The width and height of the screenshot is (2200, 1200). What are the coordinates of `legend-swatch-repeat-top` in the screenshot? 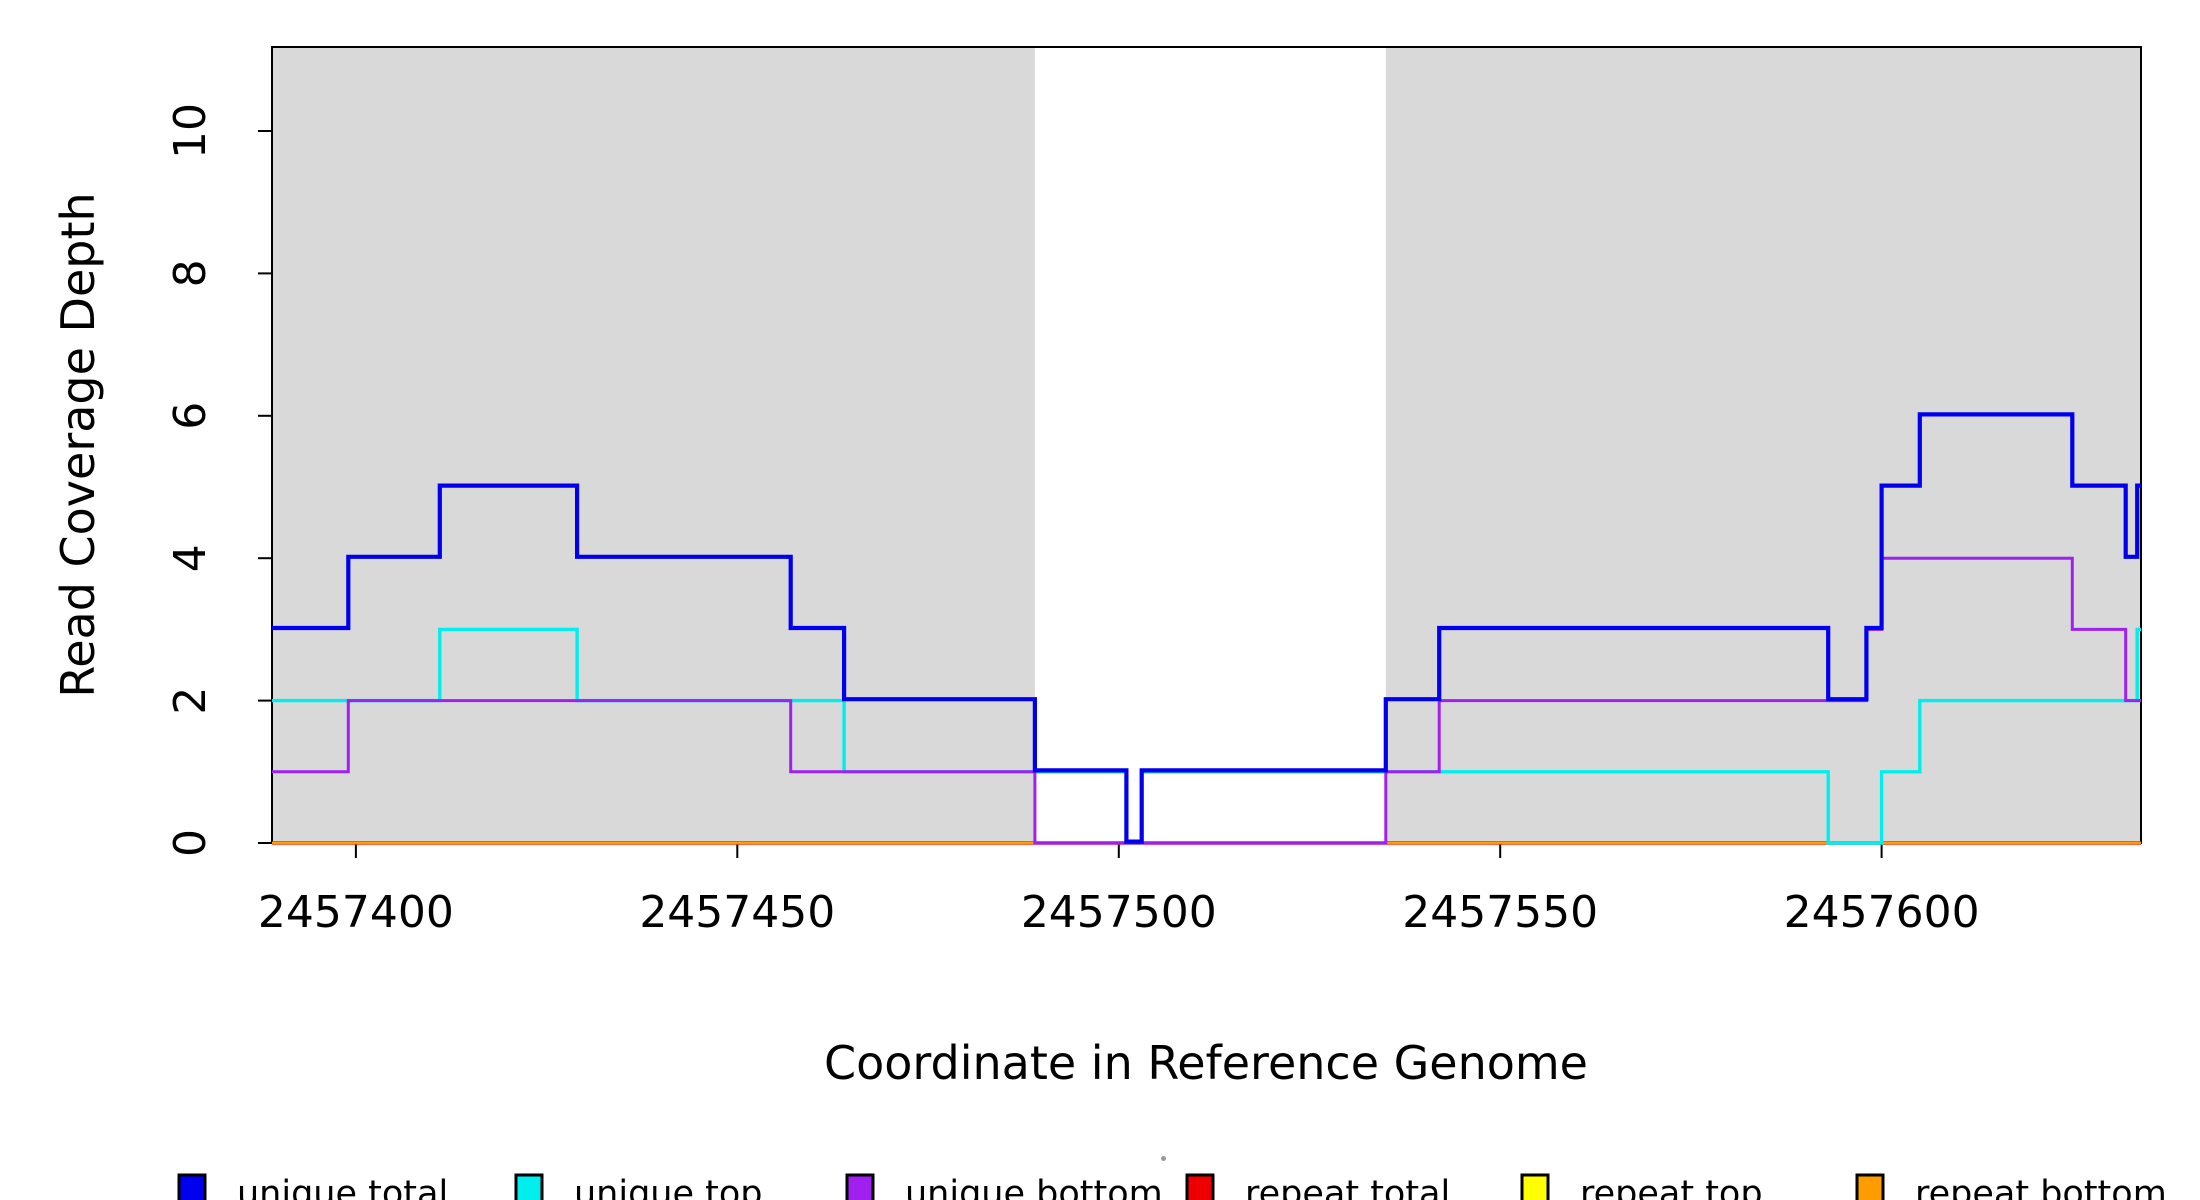 It's located at (1535, 1186).